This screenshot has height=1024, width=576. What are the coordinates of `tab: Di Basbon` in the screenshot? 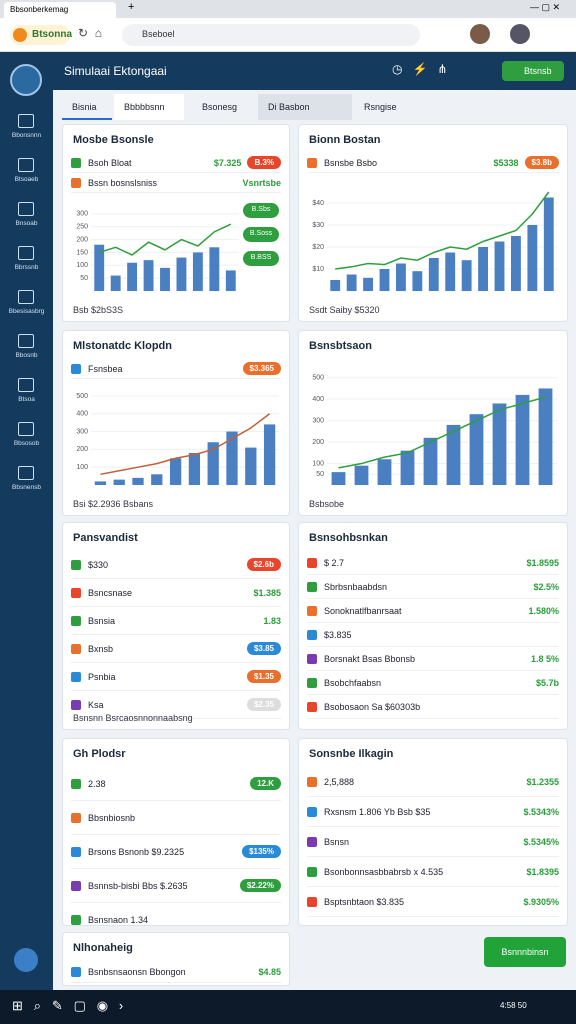 It's located at (305, 107).